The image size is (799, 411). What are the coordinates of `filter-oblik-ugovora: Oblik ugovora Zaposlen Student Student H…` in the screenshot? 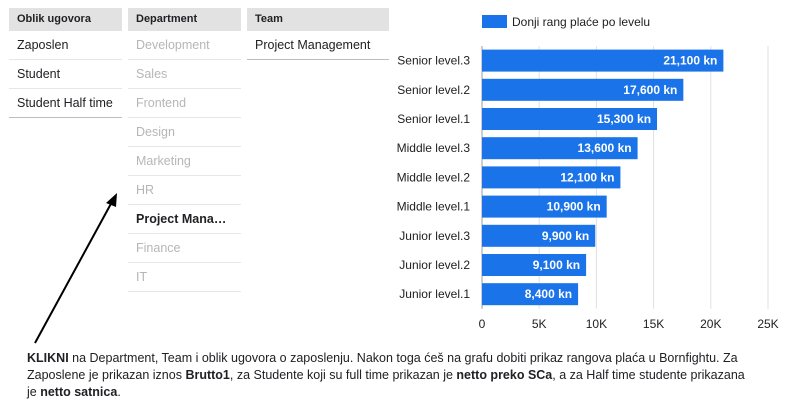 It's located at (65, 63).